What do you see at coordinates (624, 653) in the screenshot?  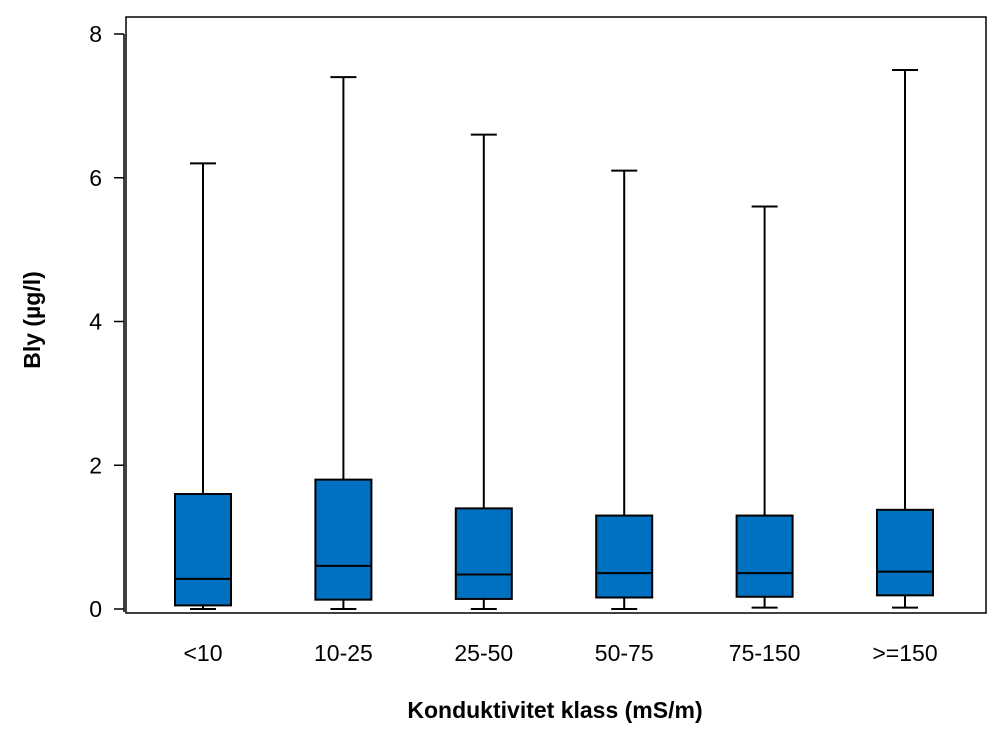 I see `x-tick-label: 50-75` at bounding box center [624, 653].